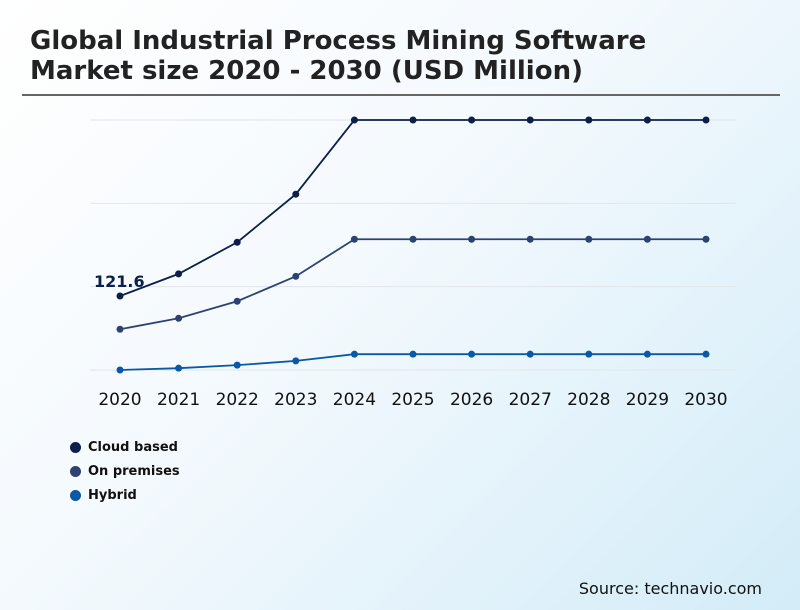  I want to click on x-tick-label: 2029, so click(647, 400).